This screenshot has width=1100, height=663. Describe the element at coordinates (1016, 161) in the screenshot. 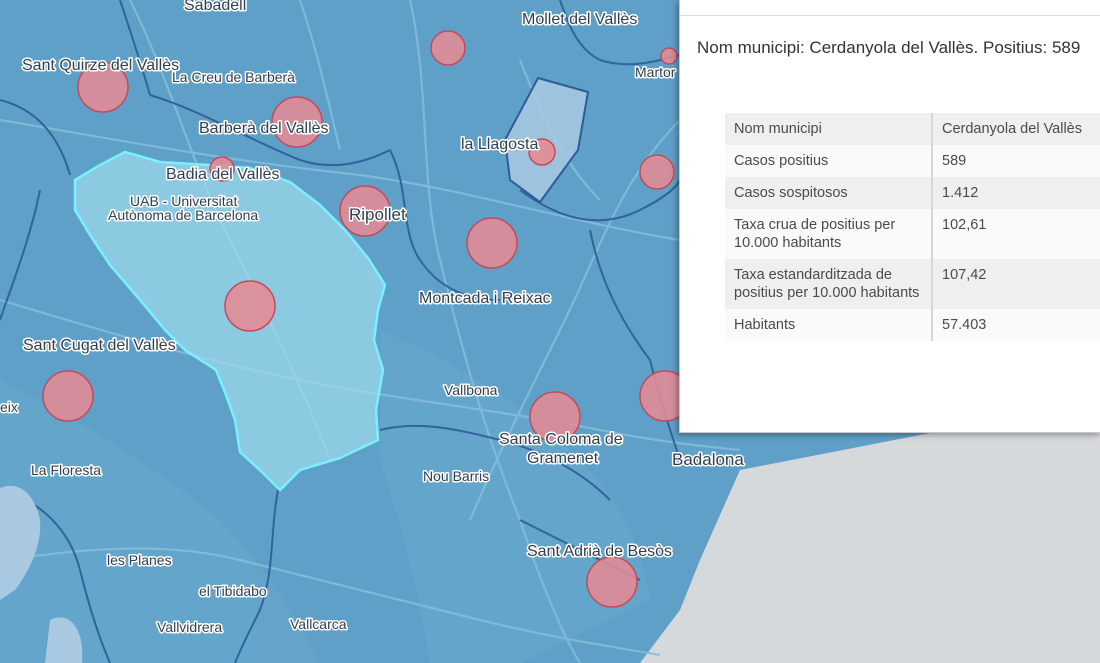

I see `attr-value: 589` at that location.